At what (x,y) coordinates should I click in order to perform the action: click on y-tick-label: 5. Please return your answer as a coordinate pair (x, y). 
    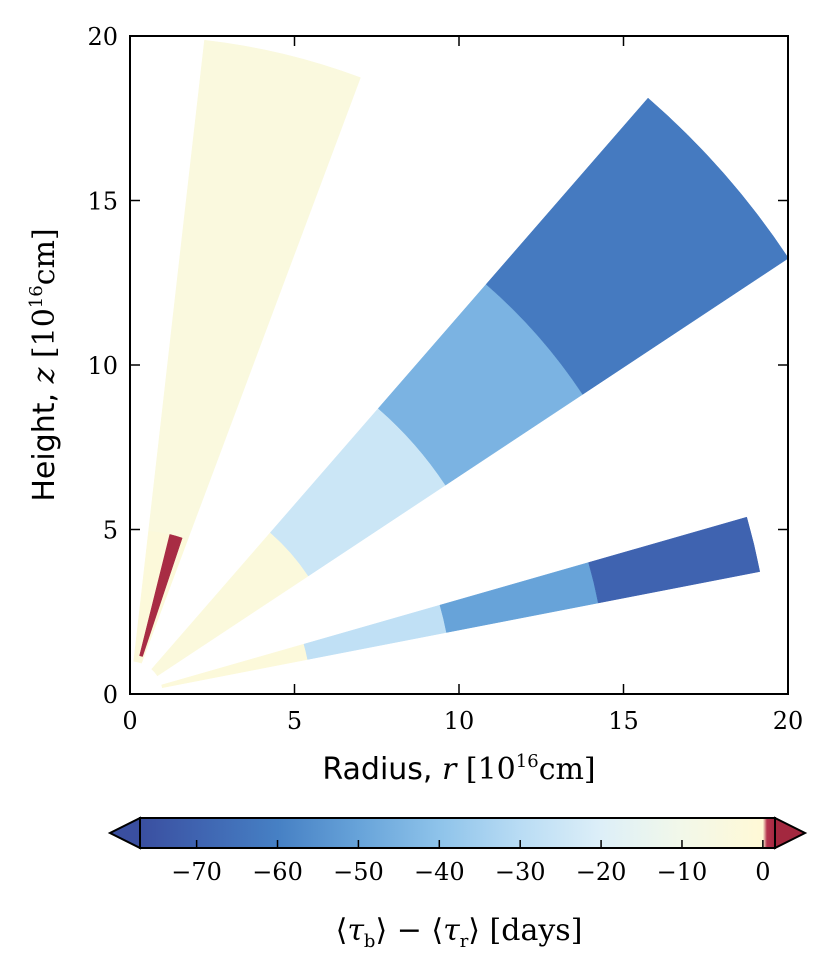
    Looking at the image, I should click on (110, 531).